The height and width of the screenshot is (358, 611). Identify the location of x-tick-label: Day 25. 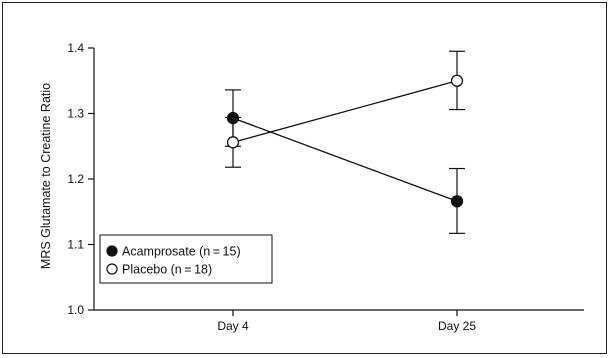
(457, 326).